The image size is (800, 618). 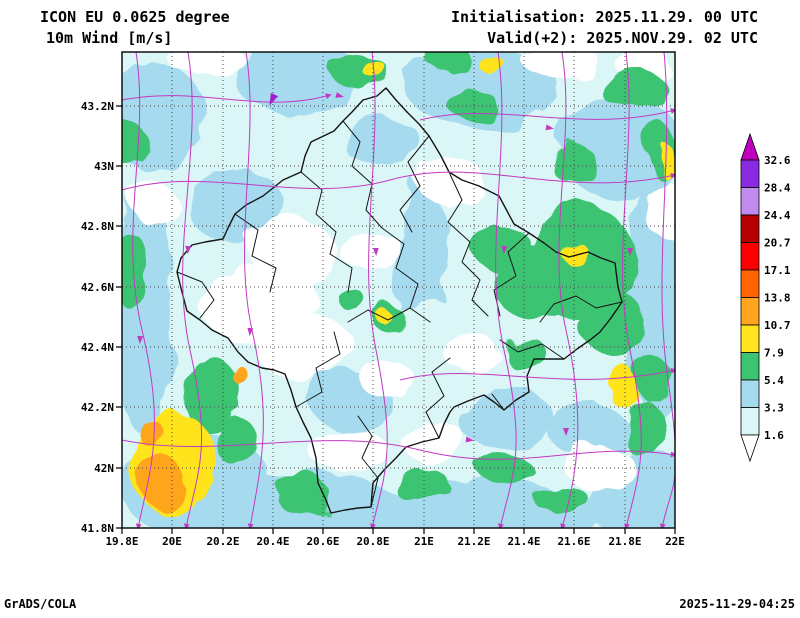 I want to click on legend-value: 28.4, so click(x=777, y=188).